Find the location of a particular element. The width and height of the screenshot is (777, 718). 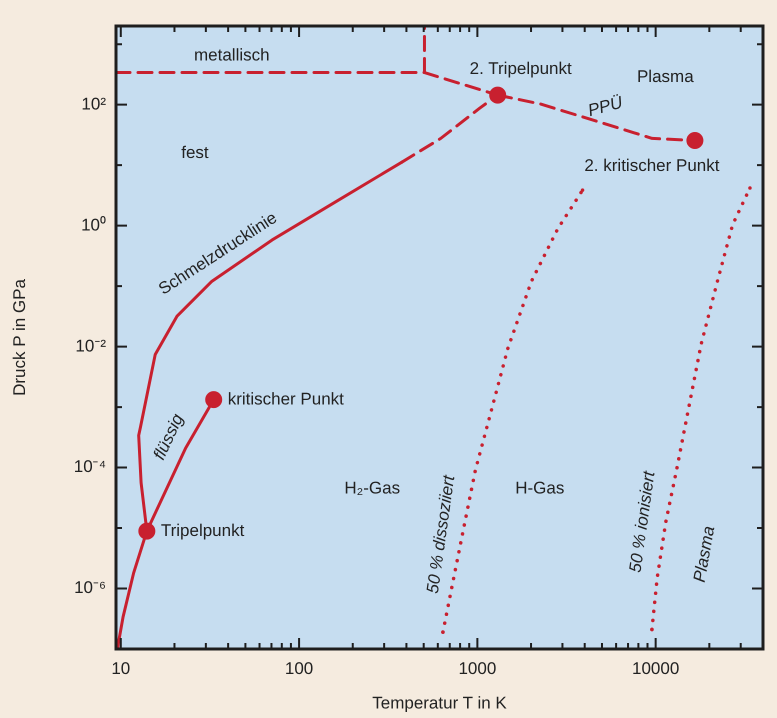

annotation: 50 % ionisiert is located at coordinates (642, 521).